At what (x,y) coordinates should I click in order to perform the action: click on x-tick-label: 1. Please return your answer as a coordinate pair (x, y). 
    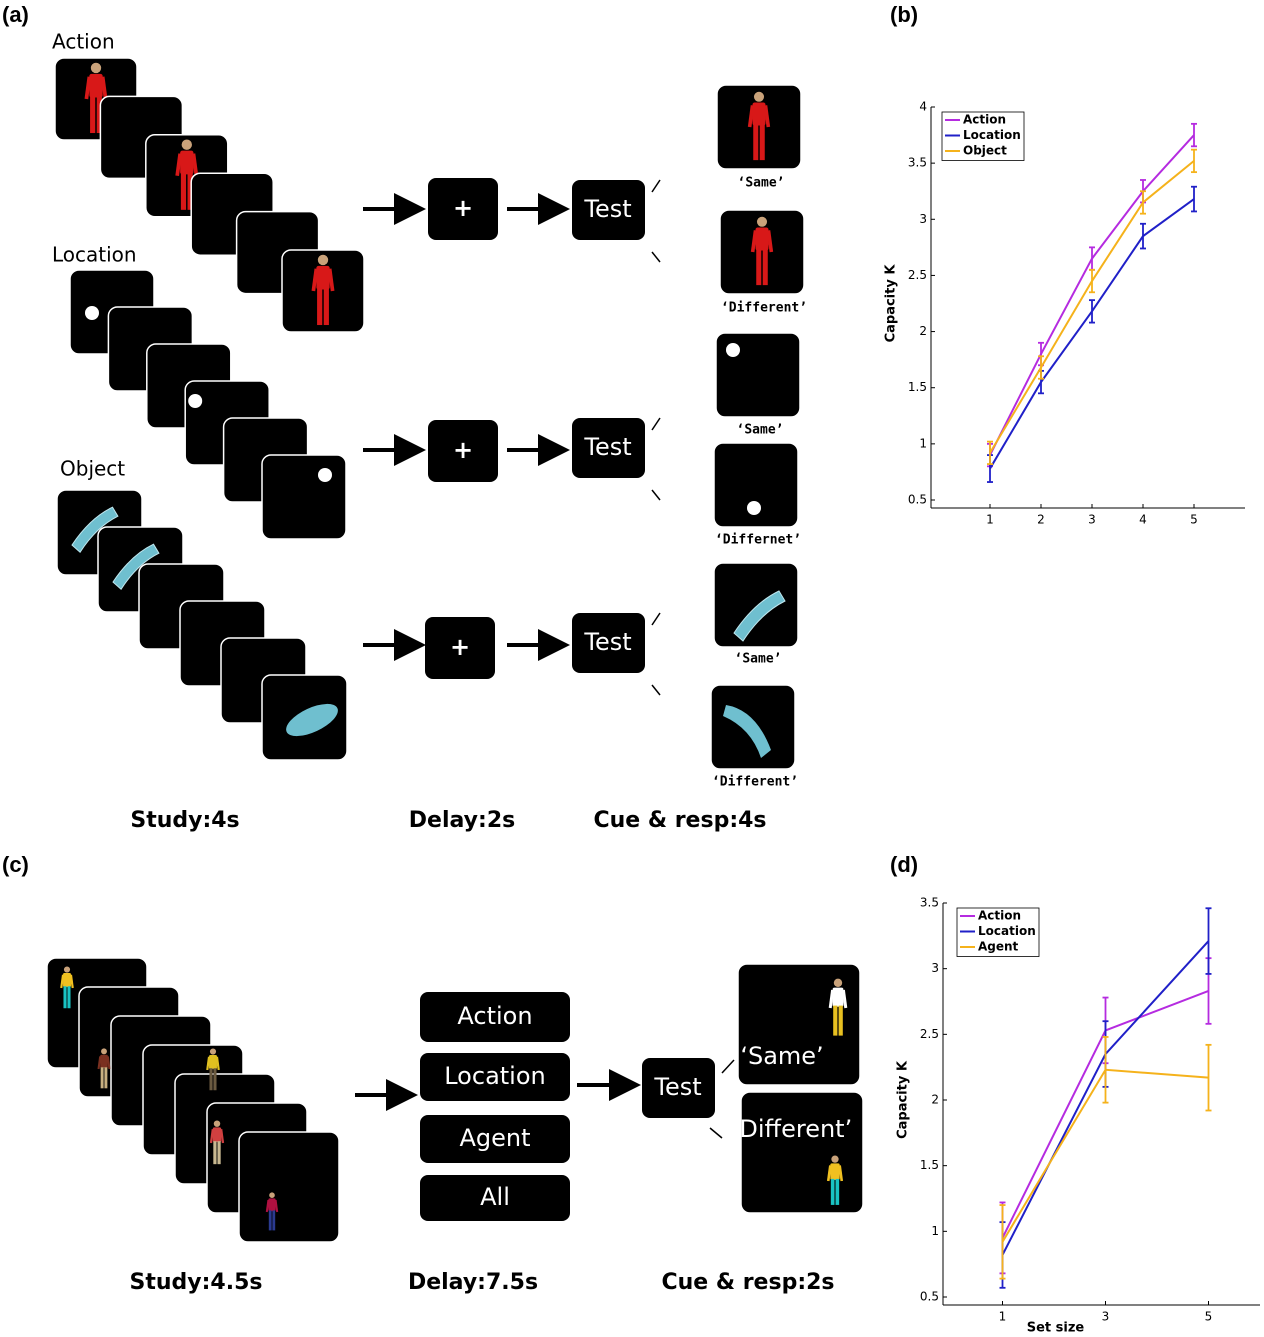
    Looking at the image, I should click on (1003, 1317).